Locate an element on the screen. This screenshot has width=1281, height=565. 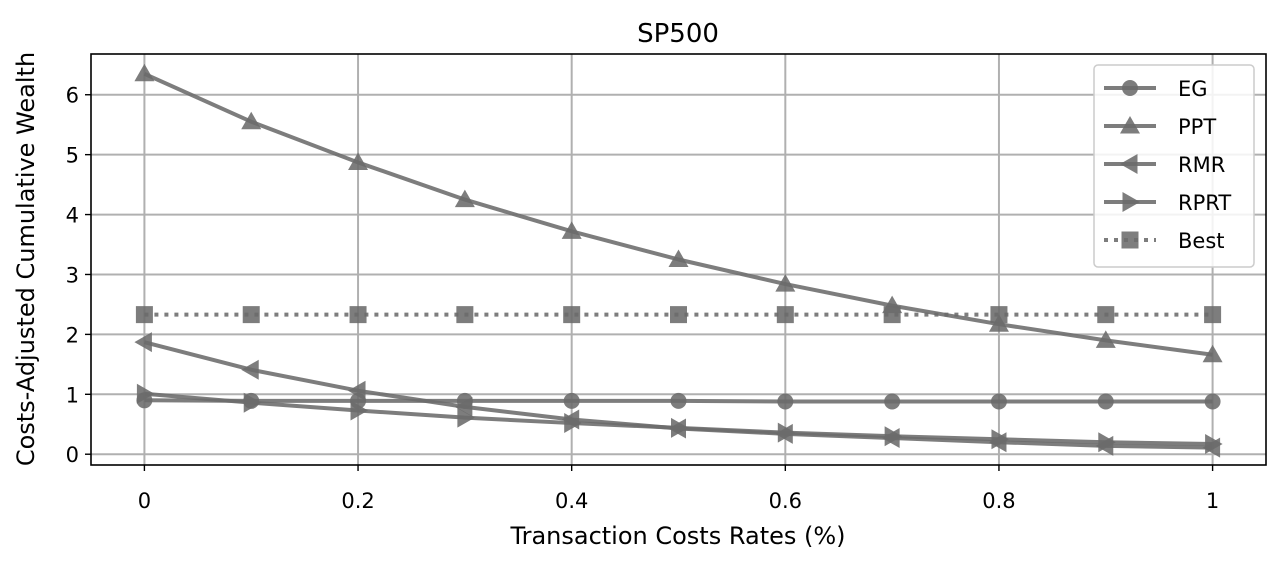
x-axis-label: Transaction Costs Rates (%) is located at coordinates (677, 536).